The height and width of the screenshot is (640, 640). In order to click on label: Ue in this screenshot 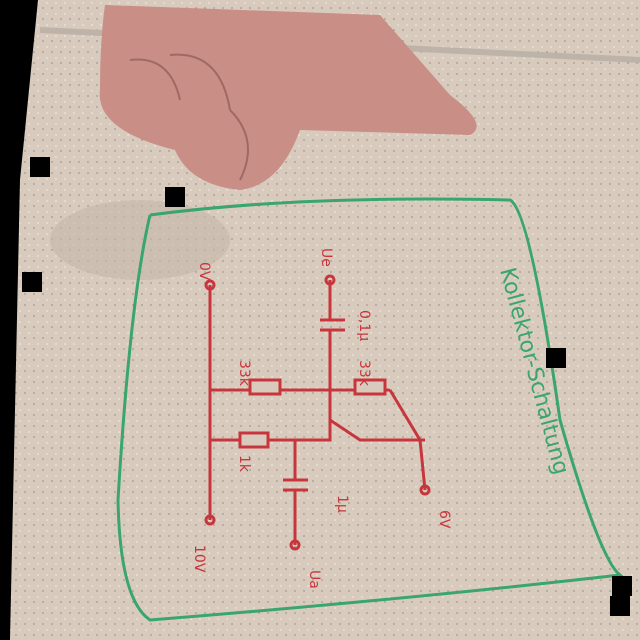, I will do `click(326, 257)`.